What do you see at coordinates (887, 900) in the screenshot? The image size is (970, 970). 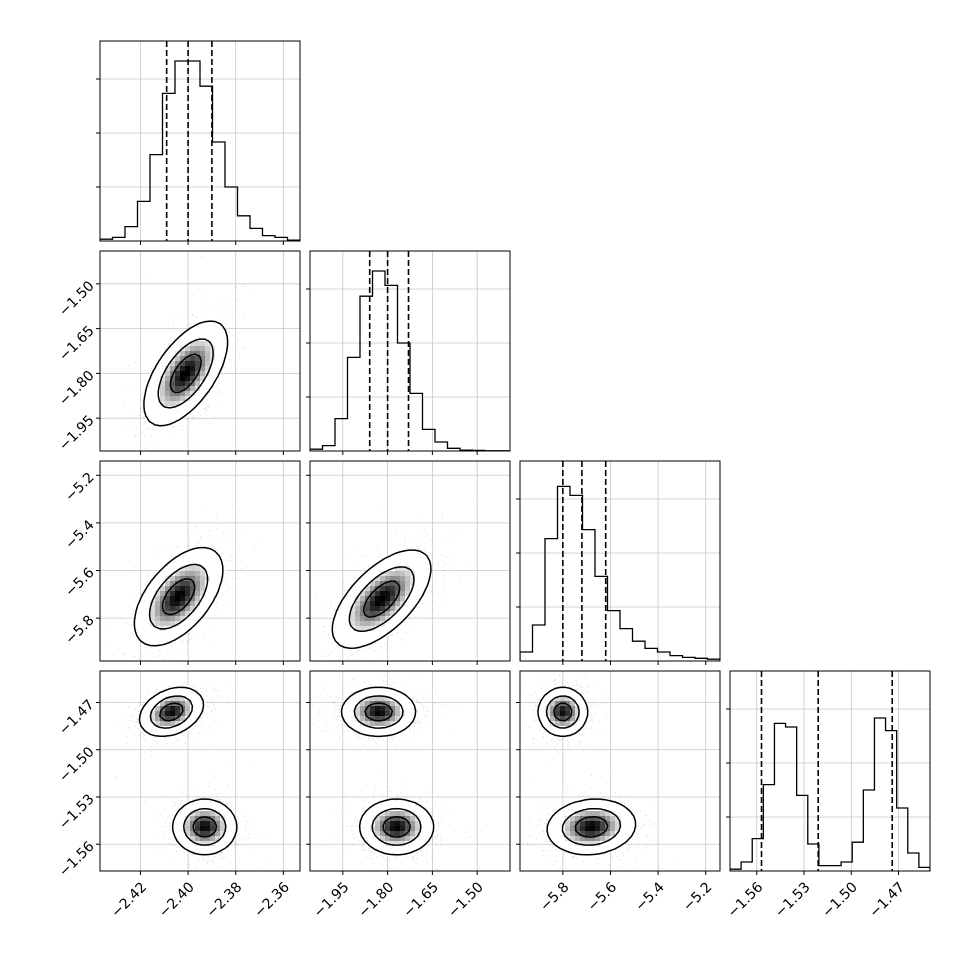 I see `x-tick-label: −1.47` at bounding box center [887, 900].